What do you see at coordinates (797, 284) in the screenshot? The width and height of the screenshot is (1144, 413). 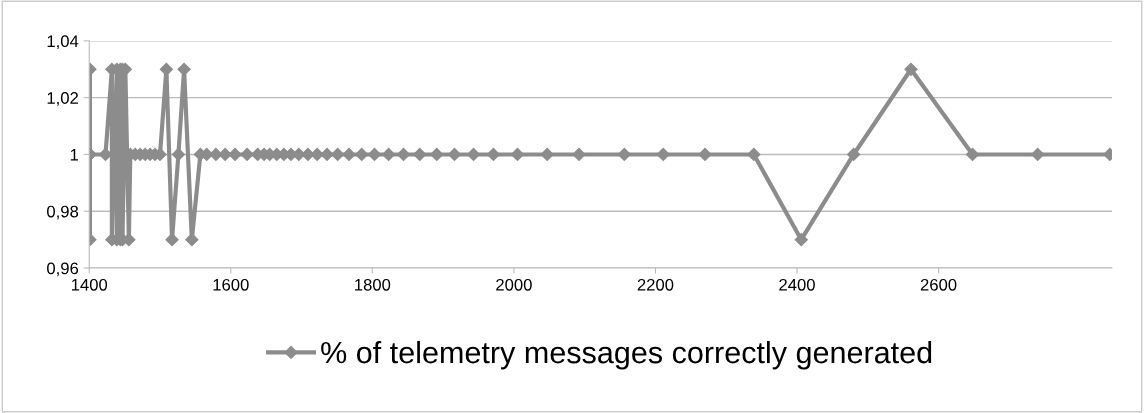 I see `x-tick-label: 2400` at bounding box center [797, 284].